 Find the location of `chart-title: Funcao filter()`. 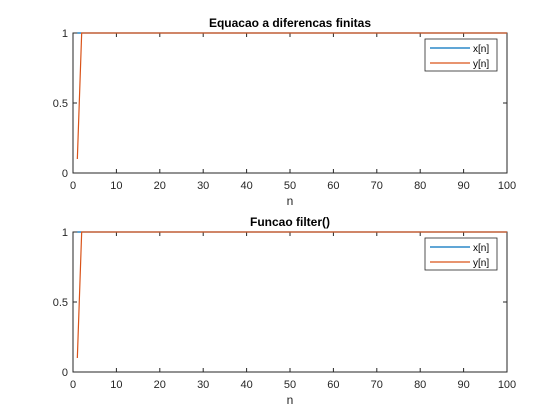

chart-title: Funcao filter() is located at coordinates (290, 222).